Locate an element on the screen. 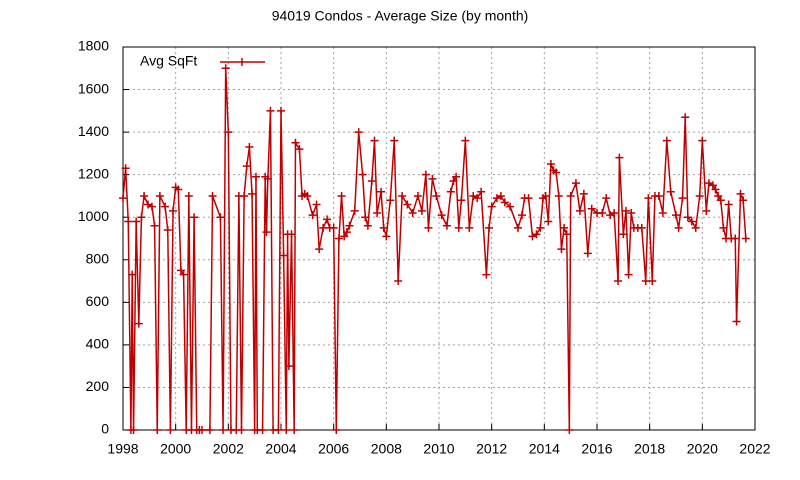  x-tick-label: 2020 is located at coordinates (702, 449).